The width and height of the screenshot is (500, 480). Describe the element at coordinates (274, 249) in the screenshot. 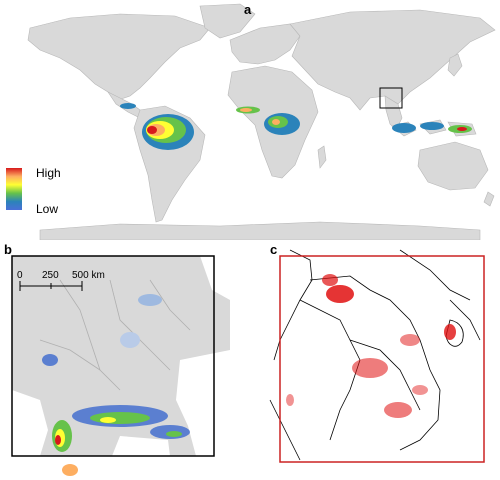

I see `panel-c-label: c` at that location.